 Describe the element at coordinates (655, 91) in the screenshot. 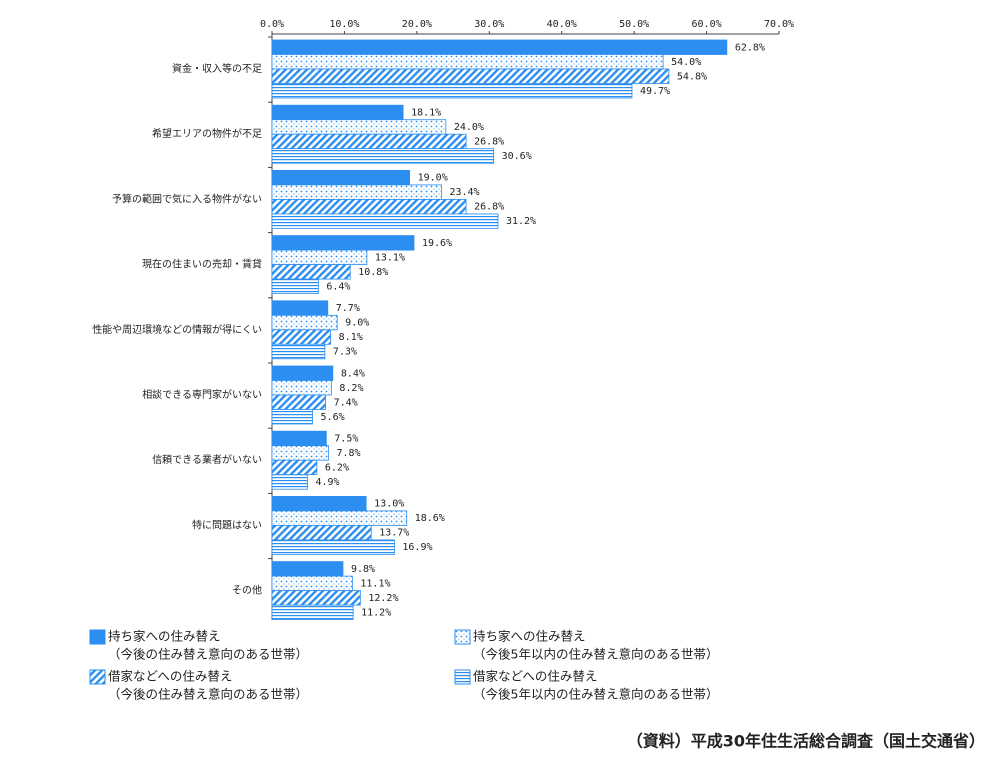

I see `value-label: 49.7%` at that location.